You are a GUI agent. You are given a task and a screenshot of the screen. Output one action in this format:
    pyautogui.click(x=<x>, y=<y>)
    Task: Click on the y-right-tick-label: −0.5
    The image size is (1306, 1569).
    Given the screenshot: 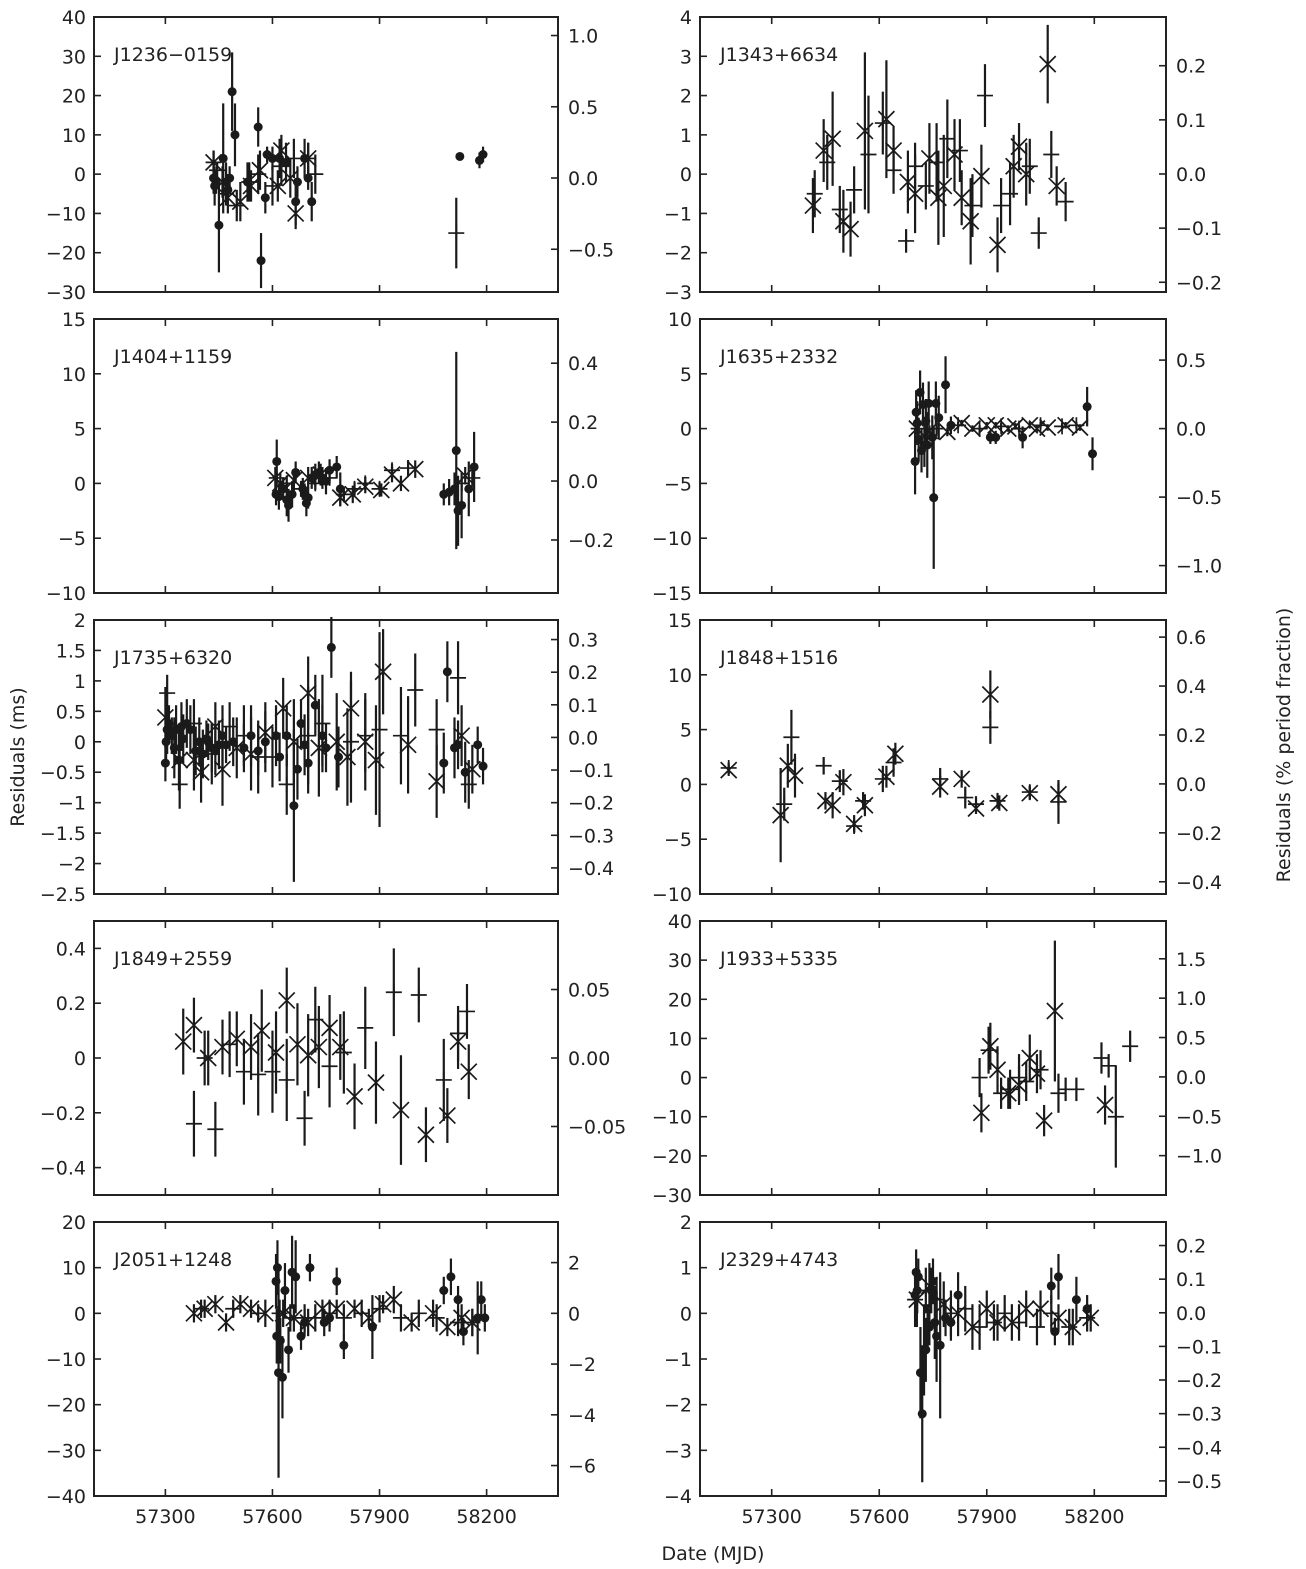 What is the action you would take?
    pyautogui.click(x=1199, y=498)
    